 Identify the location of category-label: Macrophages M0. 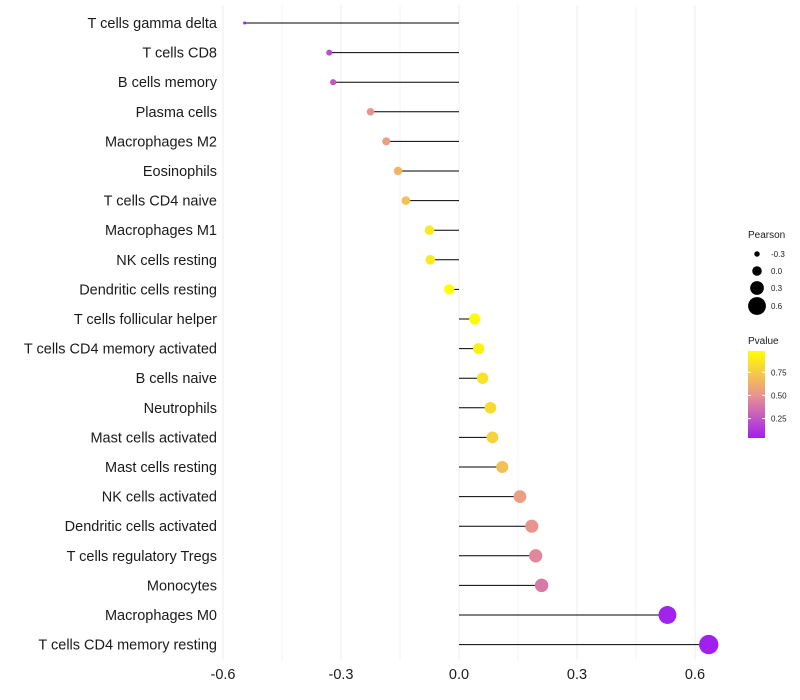
(161, 616).